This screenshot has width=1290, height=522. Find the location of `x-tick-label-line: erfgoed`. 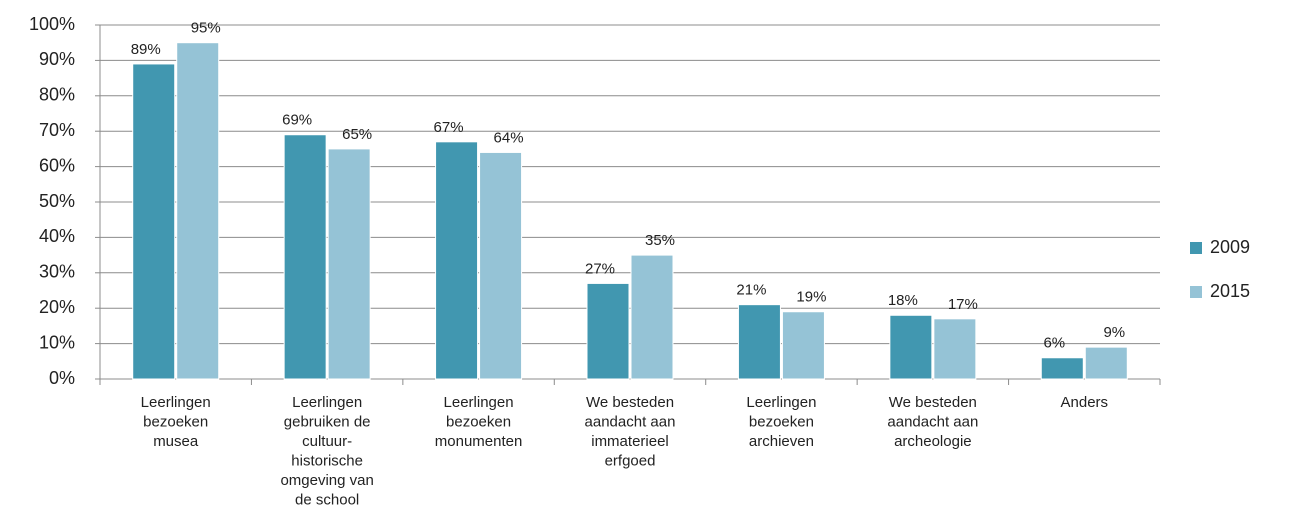

x-tick-label-line: erfgoed is located at coordinates (630, 460).